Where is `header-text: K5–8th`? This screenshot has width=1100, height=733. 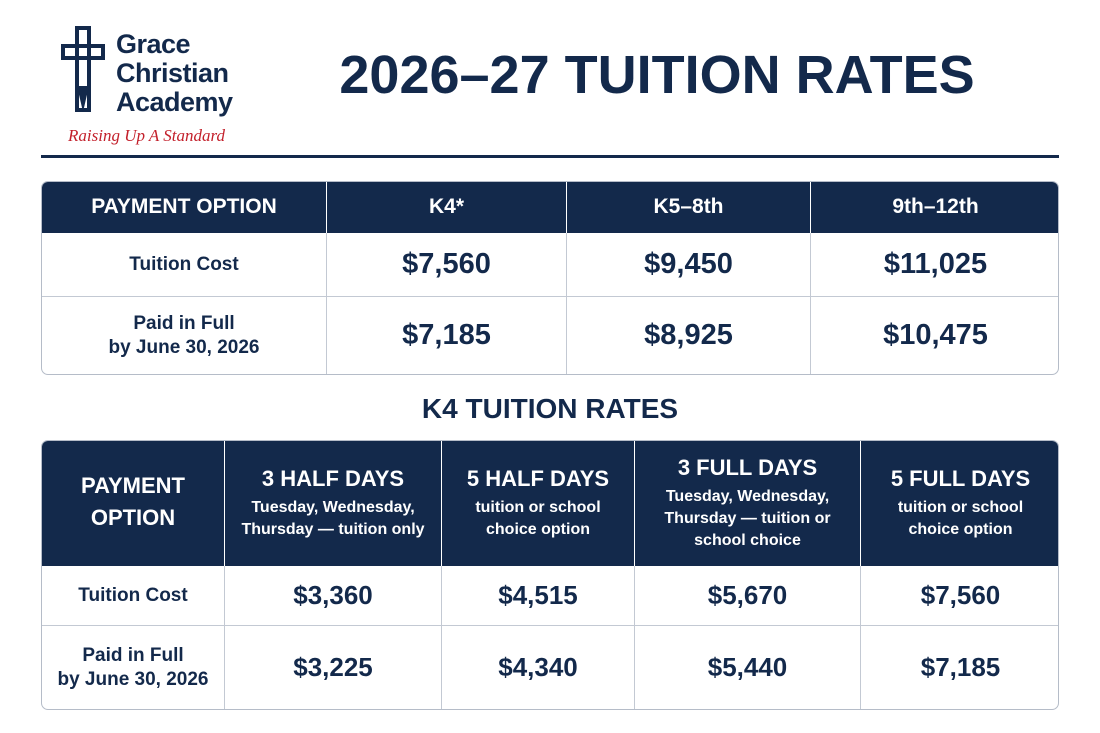
header-text: K5–8th is located at coordinates (688, 207).